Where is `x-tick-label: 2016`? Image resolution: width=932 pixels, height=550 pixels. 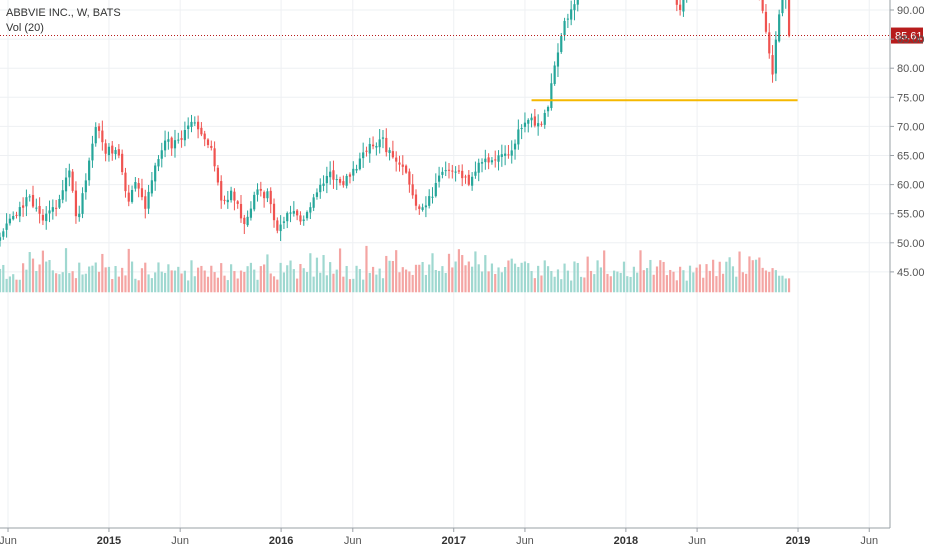
x-tick-label: 2016 is located at coordinates (281, 541).